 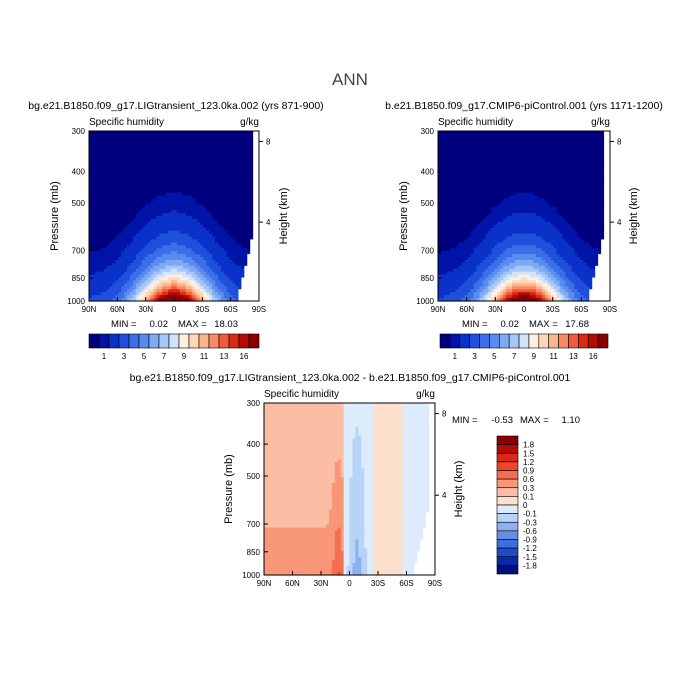 I want to click on x-tick-label: 30S, so click(x=202, y=309).